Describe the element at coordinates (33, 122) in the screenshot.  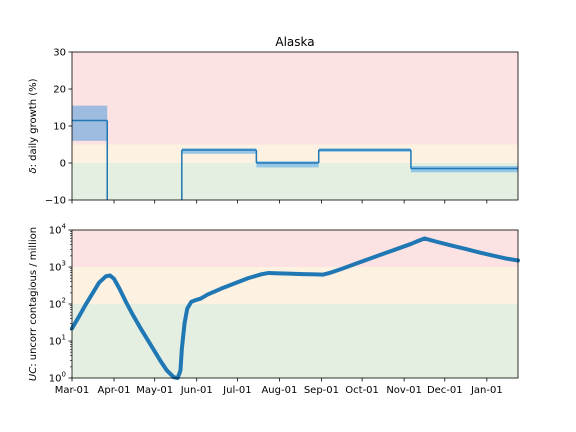
I see `growth-y-axis-label-text: : daily growth (%)` at that location.